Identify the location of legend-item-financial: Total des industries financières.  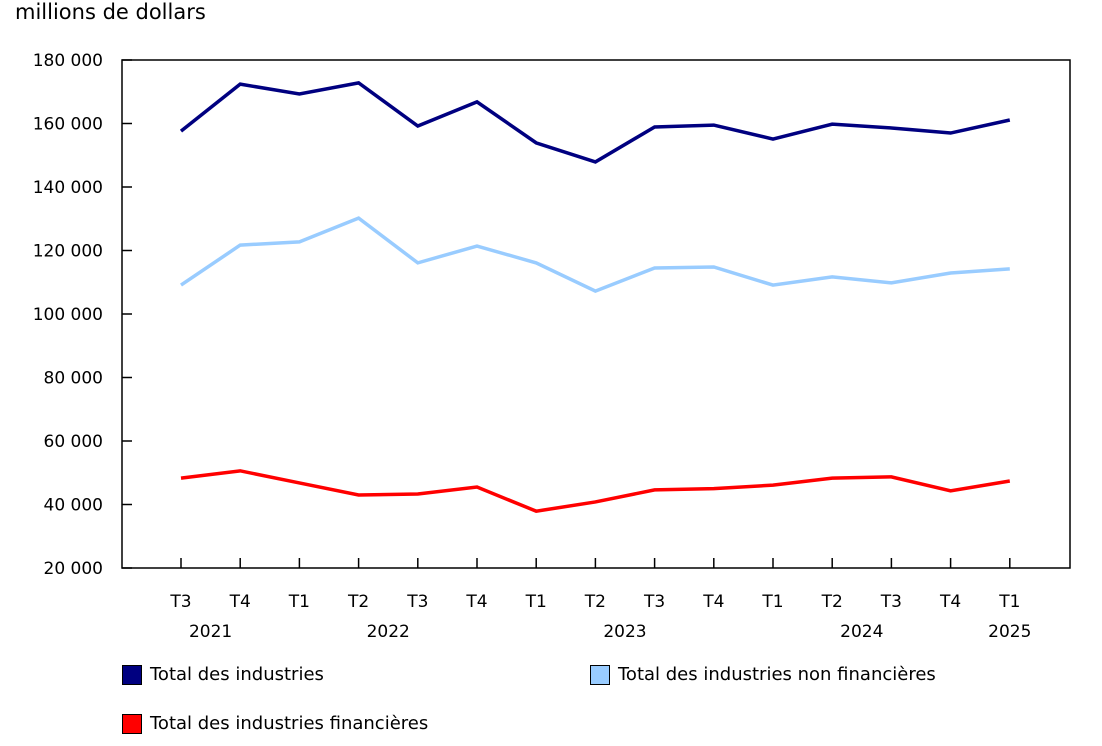
(275, 723).